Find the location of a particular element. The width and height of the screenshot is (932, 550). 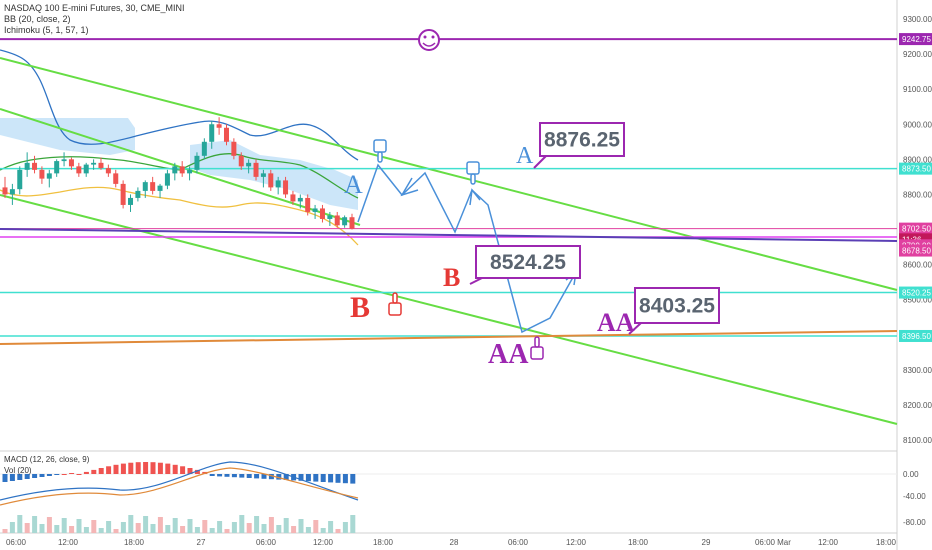

hand-pointer-icon is located at coordinates (395, 304).